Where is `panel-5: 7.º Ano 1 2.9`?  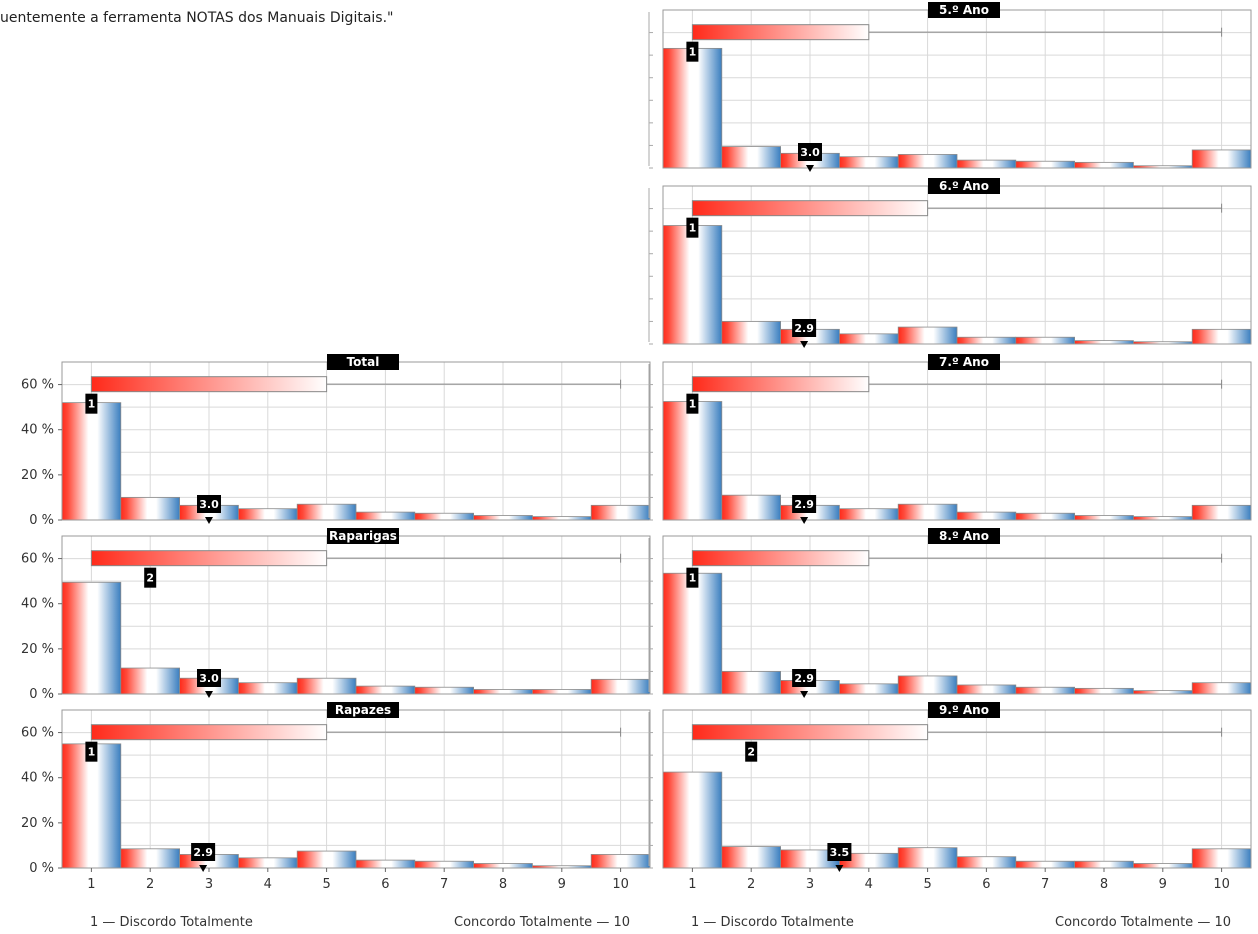 panel-5: 7.º Ano 1 2.9 is located at coordinates (950, 439).